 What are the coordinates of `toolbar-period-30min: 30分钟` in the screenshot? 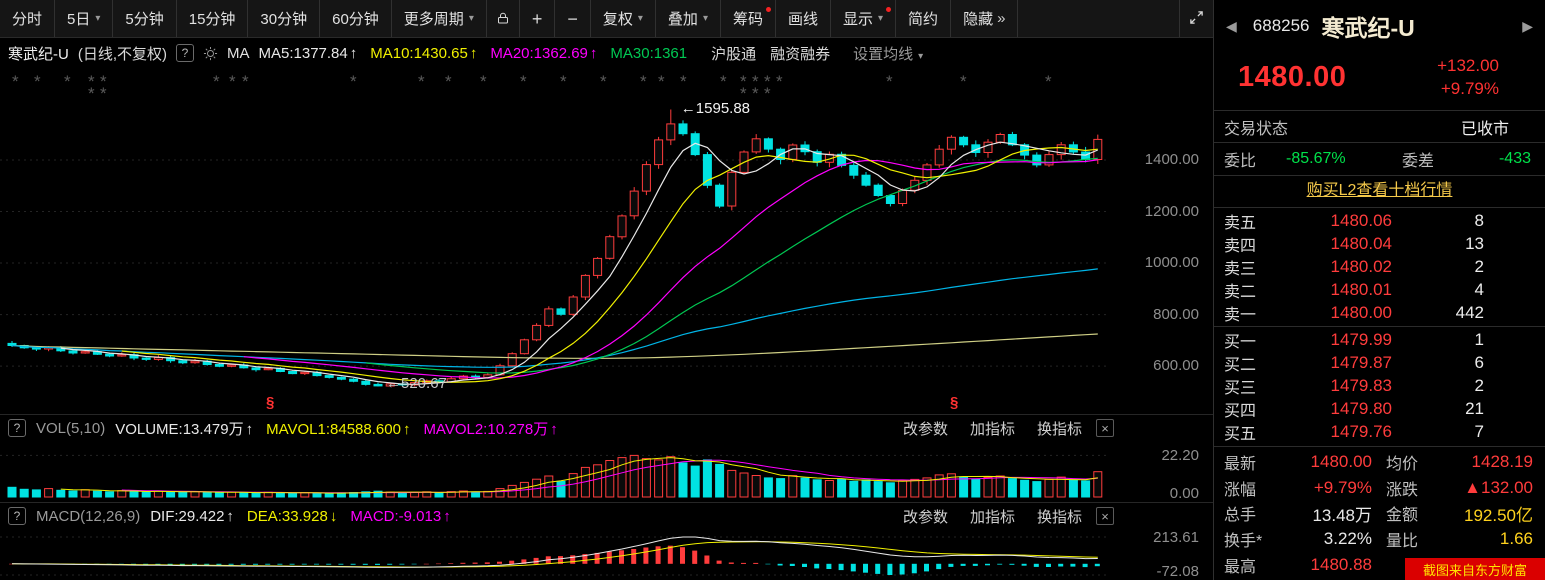 It's located at (284, 18).